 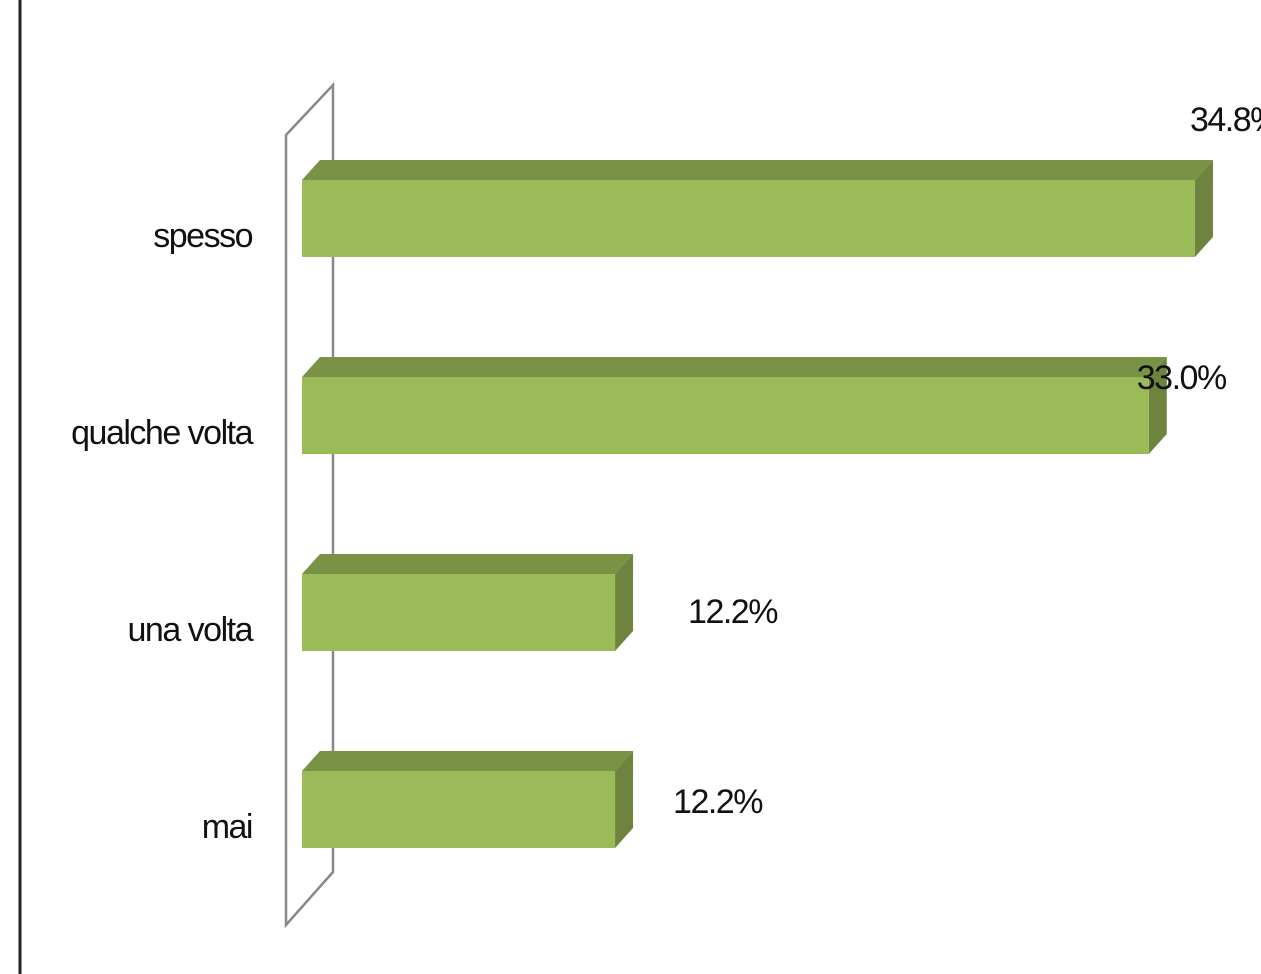 I want to click on y-tick-label: una volta, so click(x=191, y=630).